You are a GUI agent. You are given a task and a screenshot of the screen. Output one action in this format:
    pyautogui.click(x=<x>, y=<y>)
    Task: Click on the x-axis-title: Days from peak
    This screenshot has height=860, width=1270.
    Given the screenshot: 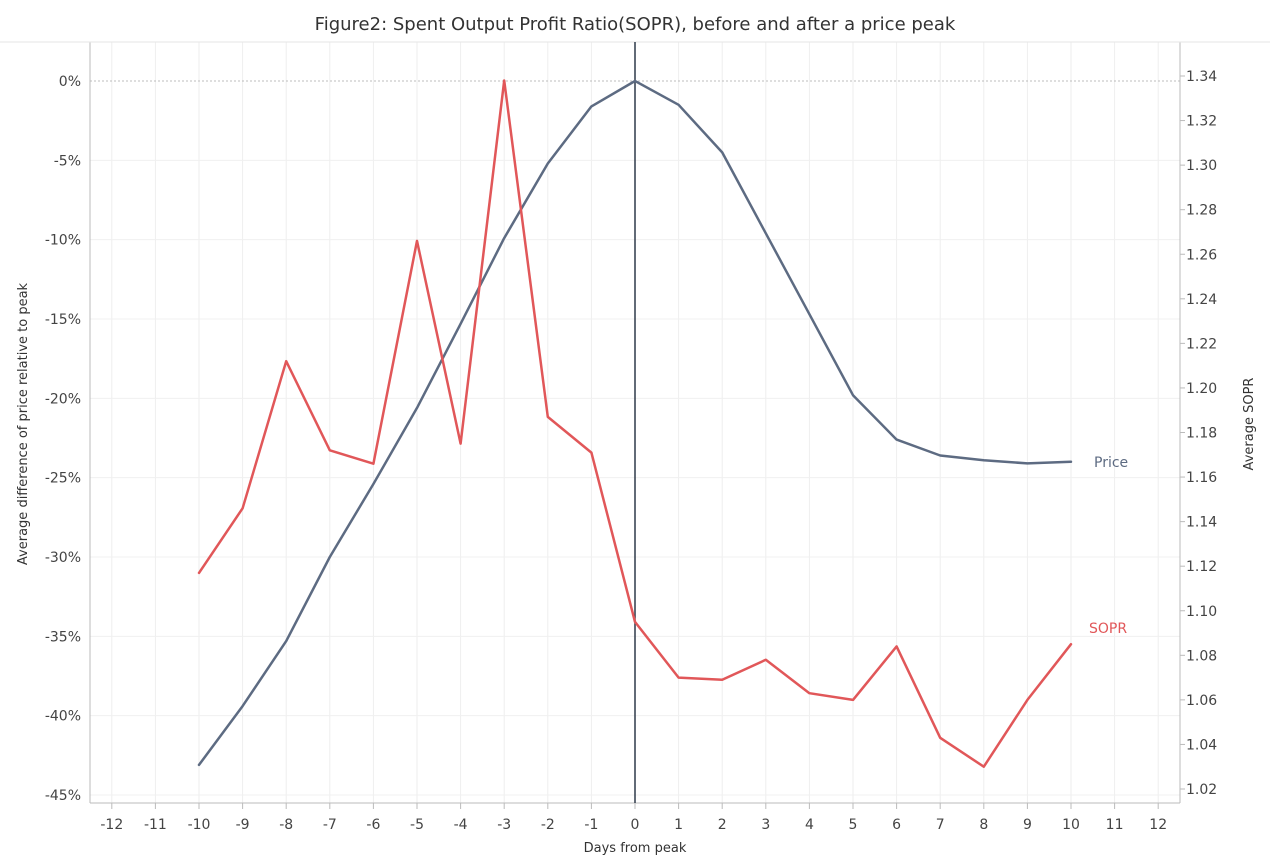 What is the action you would take?
    pyautogui.click(x=635, y=848)
    